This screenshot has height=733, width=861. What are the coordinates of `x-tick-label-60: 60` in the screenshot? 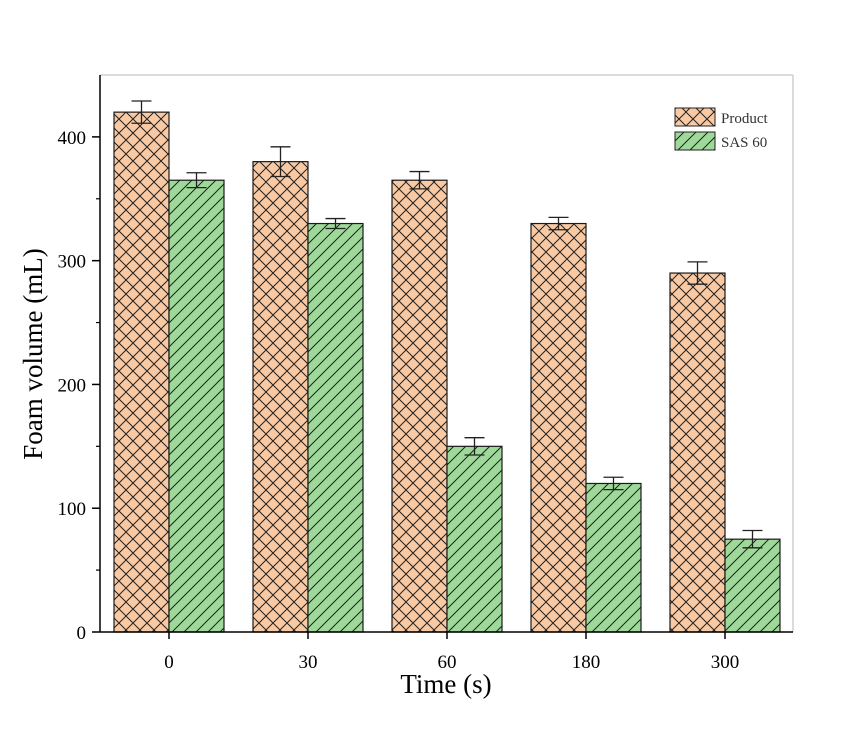 It's located at (447, 662).